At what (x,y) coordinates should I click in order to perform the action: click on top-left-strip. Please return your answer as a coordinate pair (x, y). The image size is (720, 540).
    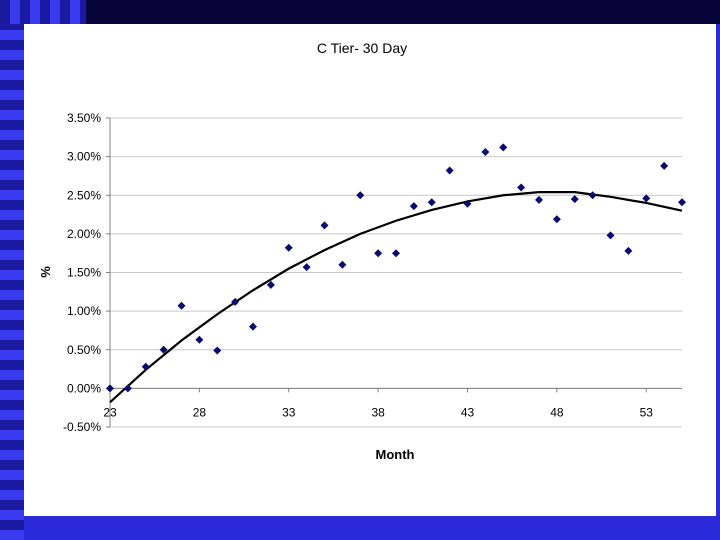
    Looking at the image, I should click on (43, 12).